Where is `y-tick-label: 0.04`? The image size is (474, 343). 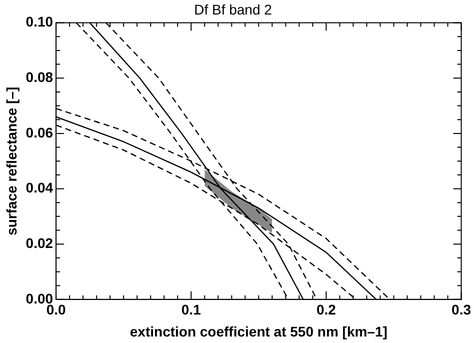 y-tick-label: 0.04 is located at coordinates (40, 188).